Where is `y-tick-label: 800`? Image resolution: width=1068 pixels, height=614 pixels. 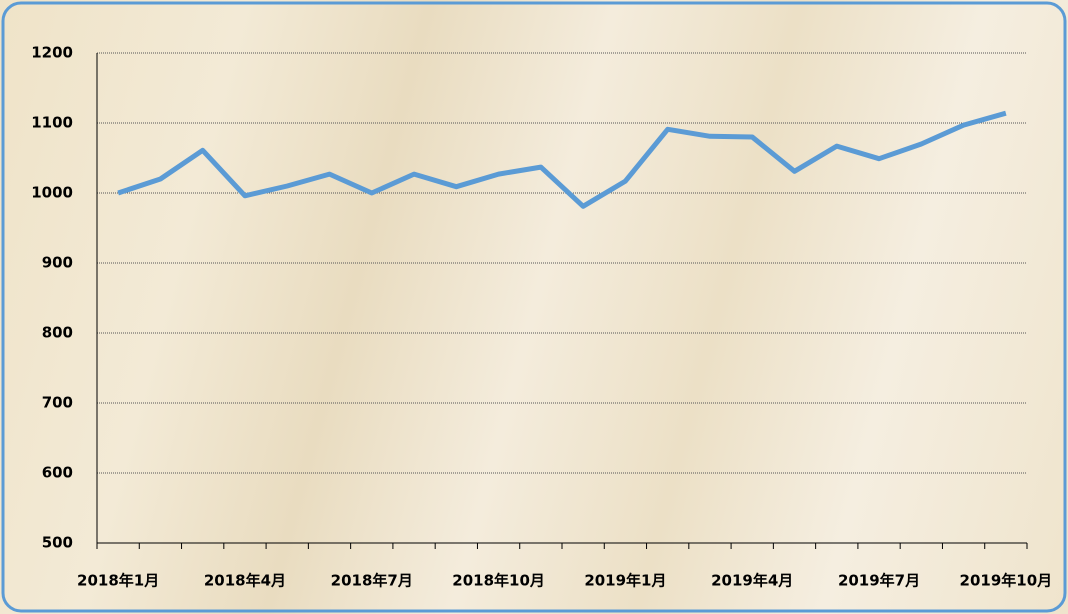 y-tick-label: 800 is located at coordinates (57, 333).